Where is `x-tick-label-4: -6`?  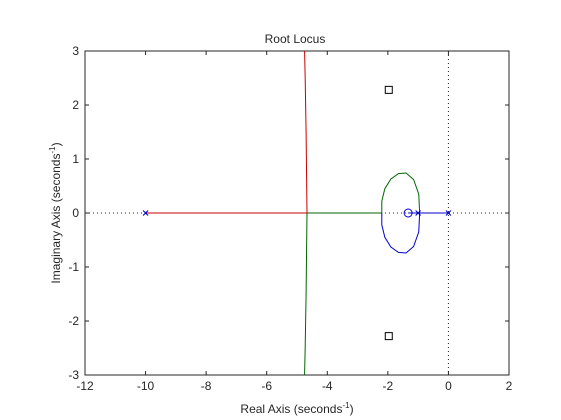 x-tick-label-4: -6 is located at coordinates (266, 386).